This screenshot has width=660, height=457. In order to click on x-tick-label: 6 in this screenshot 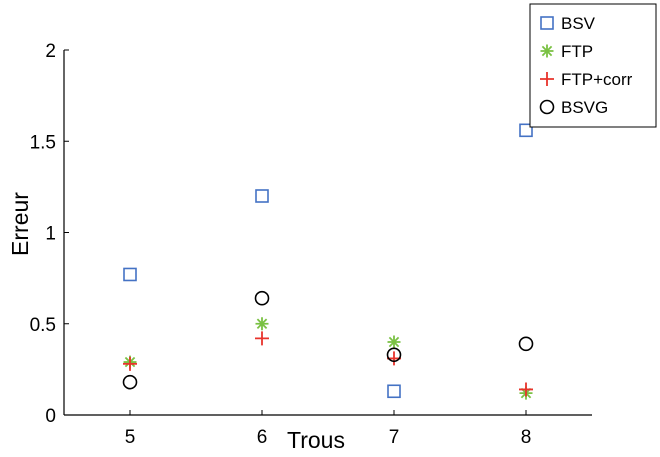, I will do `click(262, 437)`.